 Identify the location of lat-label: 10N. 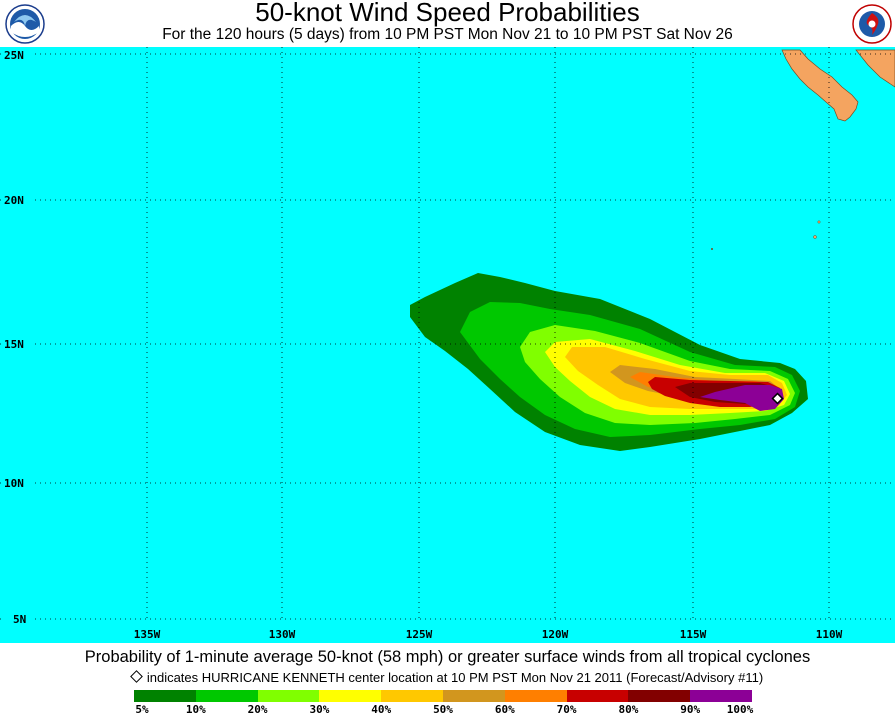
(14, 483).